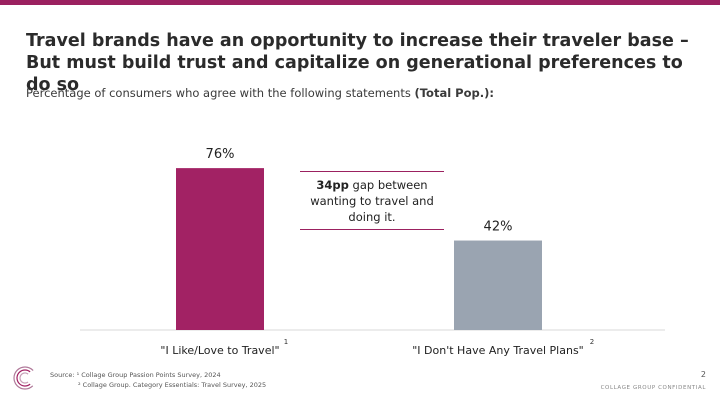 Image resolution: width=720 pixels, height=405 pixels. Describe the element at coordinates (25, 378) in the screenshot. I see `collage-logo-icon` at that location.